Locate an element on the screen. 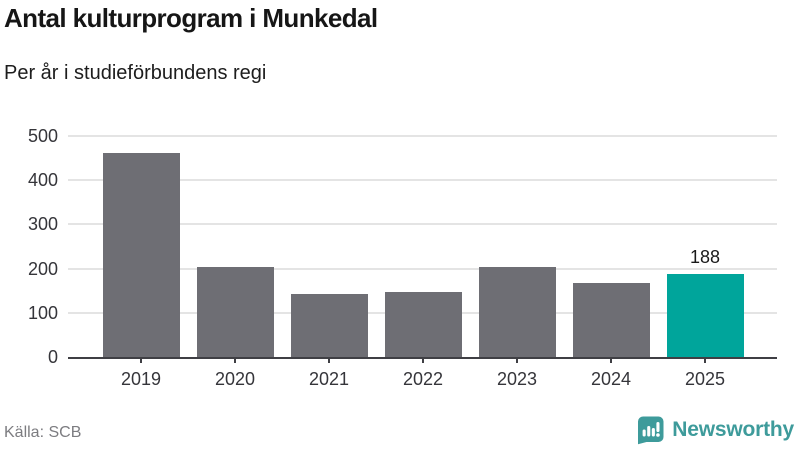 This screenshot has height=450, width=800. x-tick-2022 is located at coordinates (423, 360).